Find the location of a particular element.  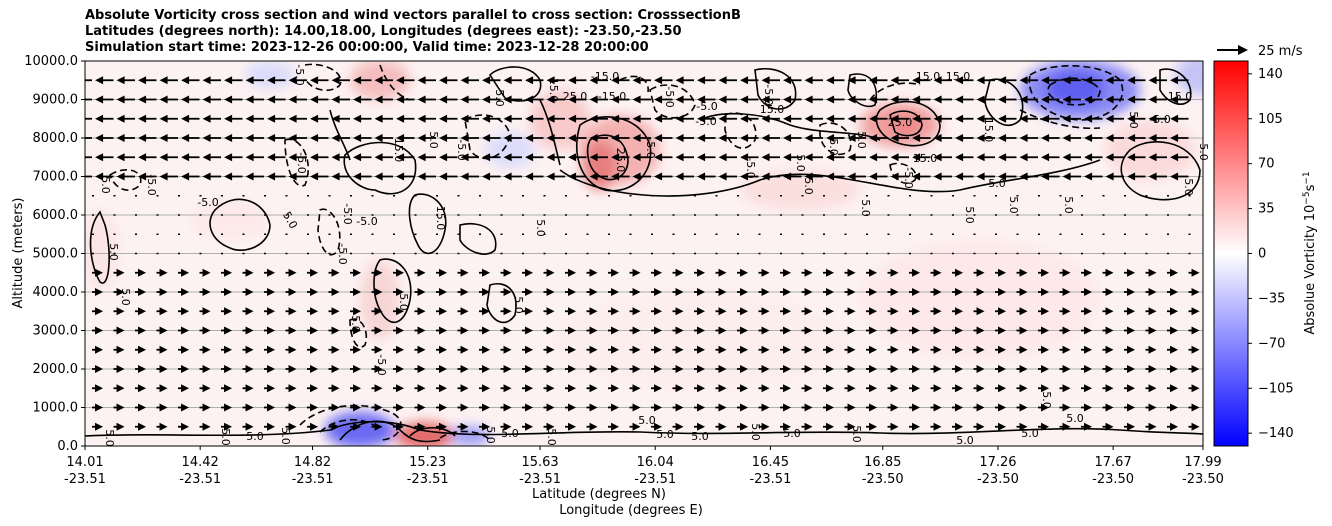

y-tick-label: 6000.0 is located at coordinates (56, 215).